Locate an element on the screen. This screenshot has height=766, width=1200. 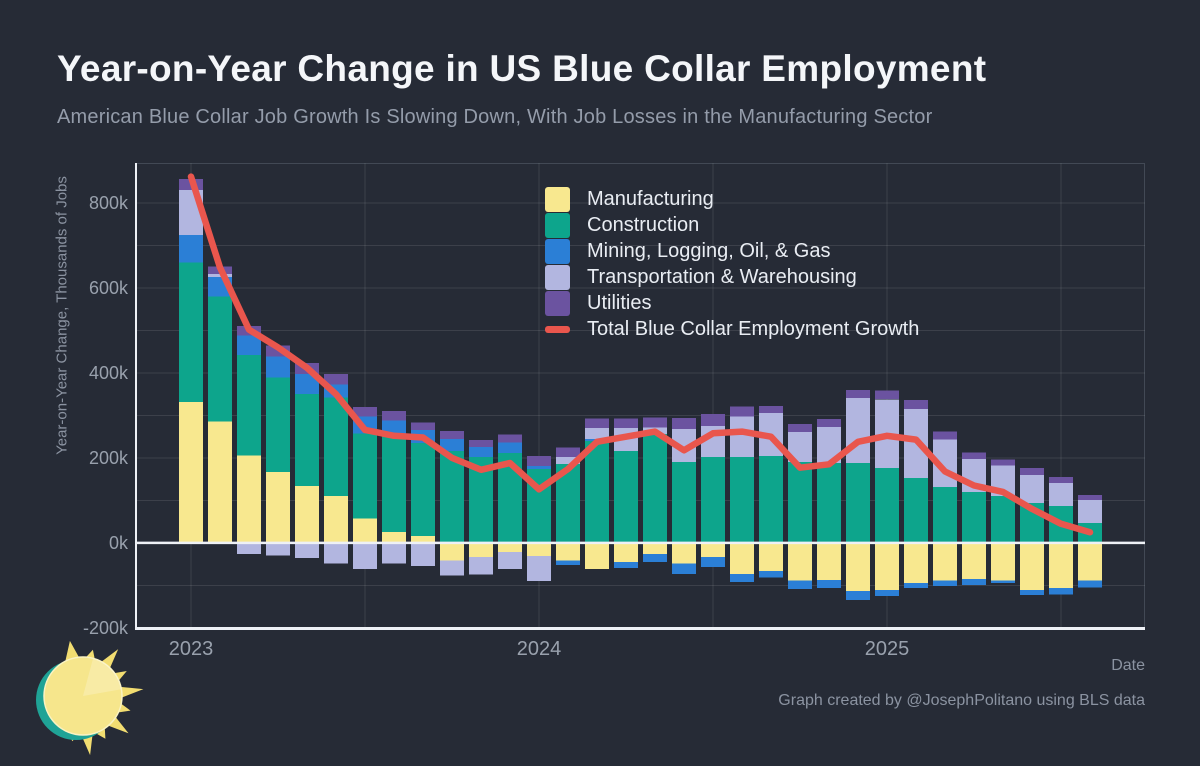
total-line-swatch-icon is located at coordinates (557, 329).